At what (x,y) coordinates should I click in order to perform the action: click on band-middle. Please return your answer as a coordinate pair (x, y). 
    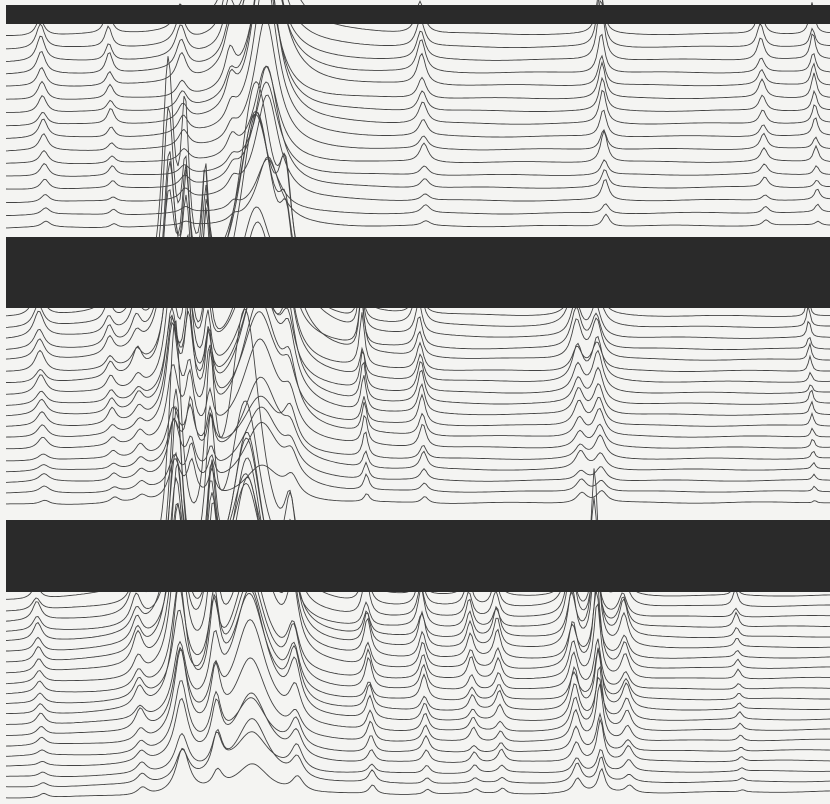
    Looking at the image, I should click on (418, 272).